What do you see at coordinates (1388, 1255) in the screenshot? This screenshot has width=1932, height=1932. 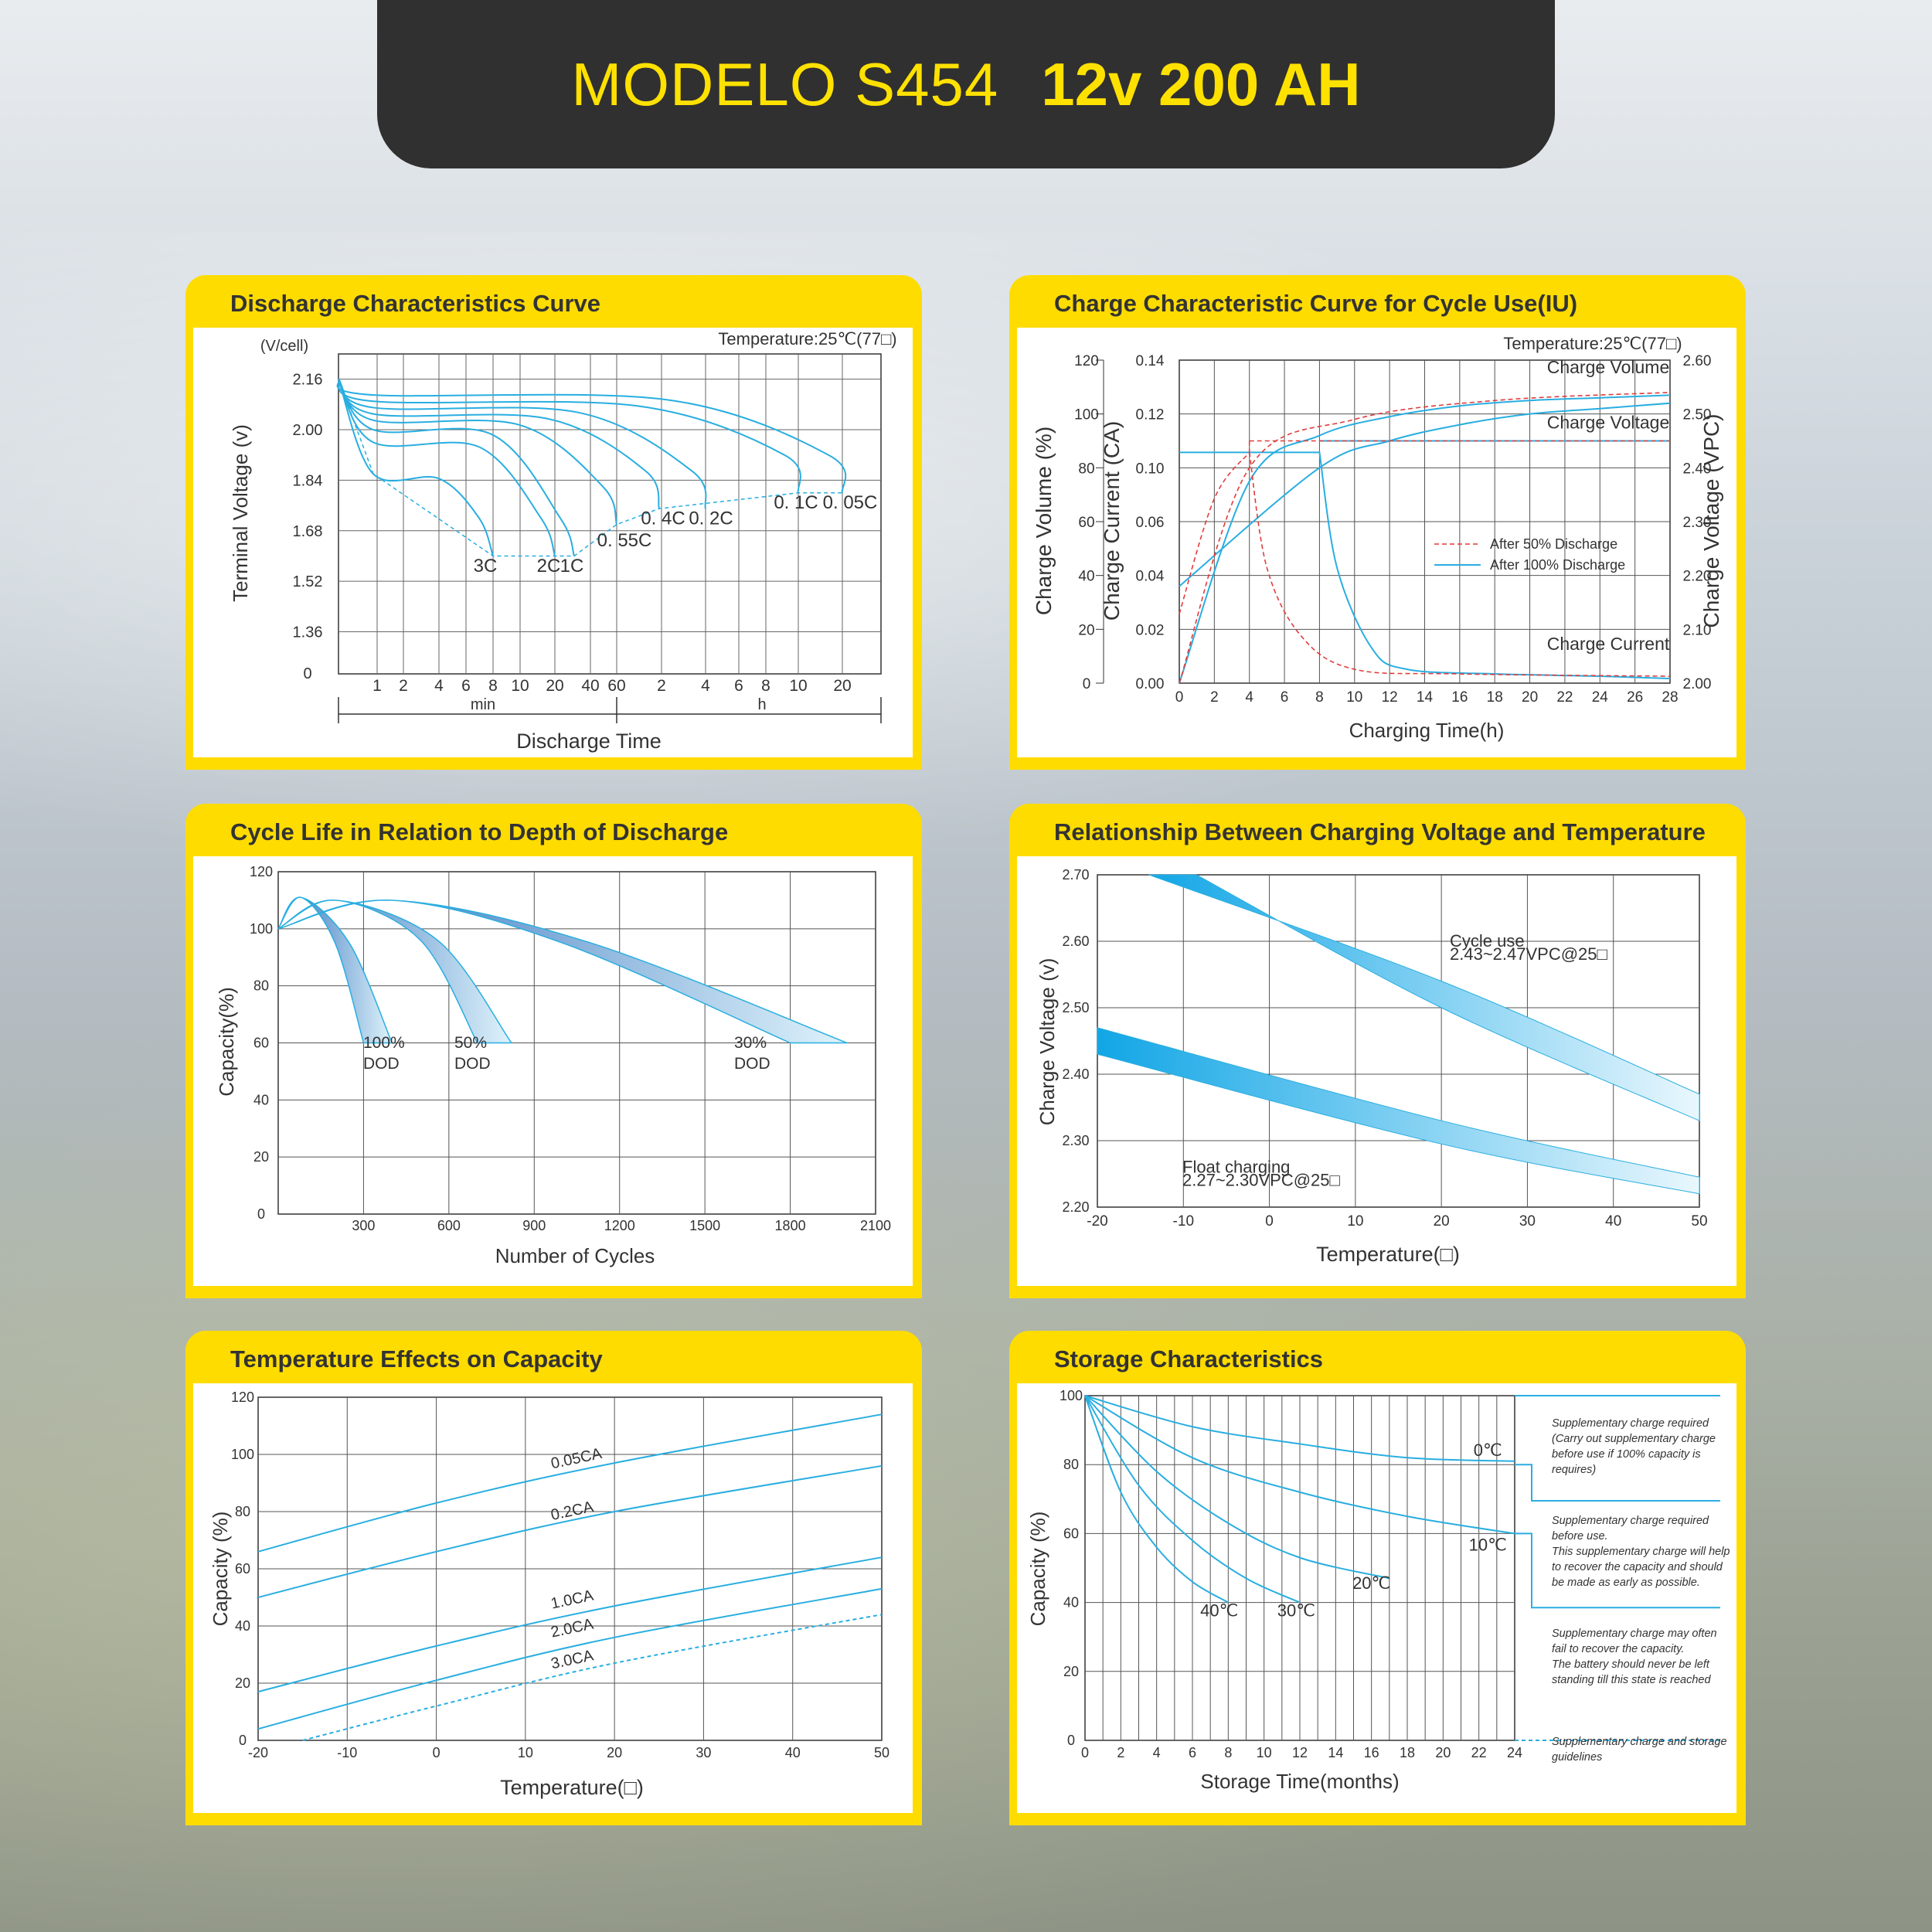 I see `x-axis-label: Temperature(□)` at bounding box center [1388, 1255].